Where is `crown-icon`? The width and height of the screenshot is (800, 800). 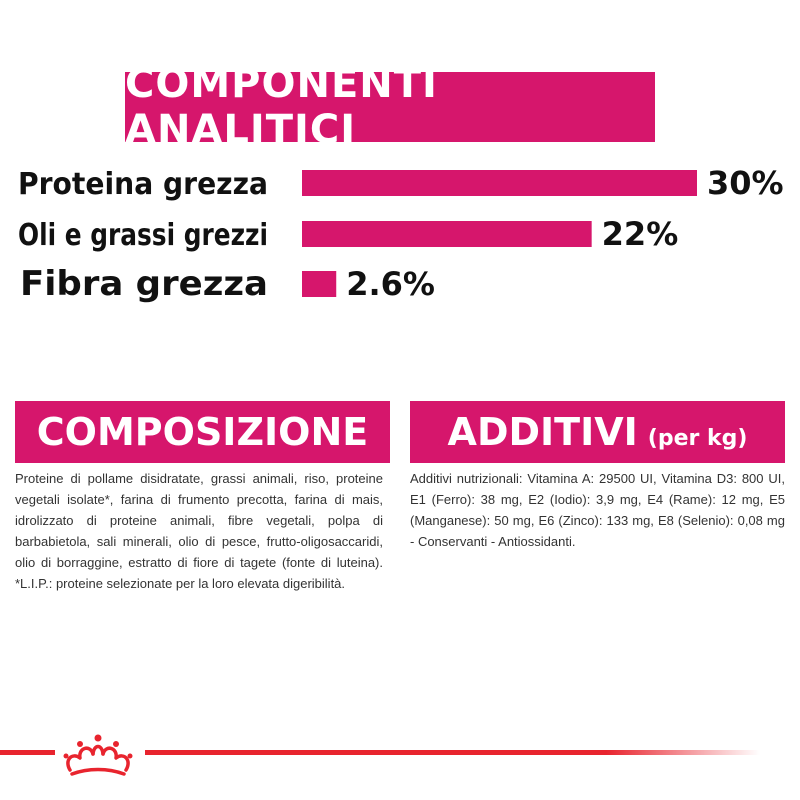 crown-icon is located at coordinates (98, 755).